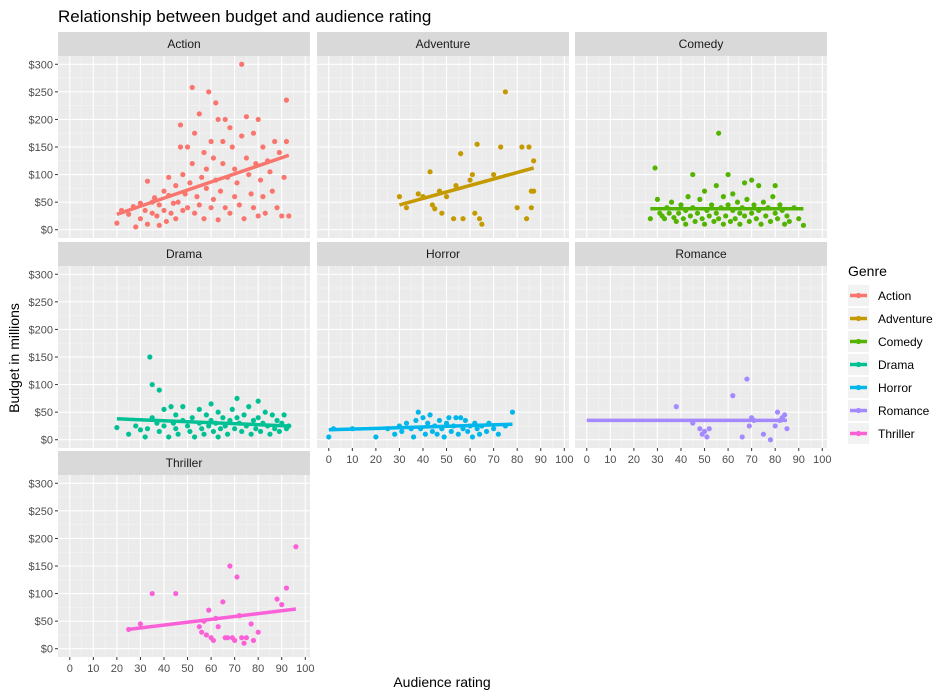  What do you see at coordinates (212, 619) in the screenshot?
I see `trend-line` at bounding box center [212, 619].